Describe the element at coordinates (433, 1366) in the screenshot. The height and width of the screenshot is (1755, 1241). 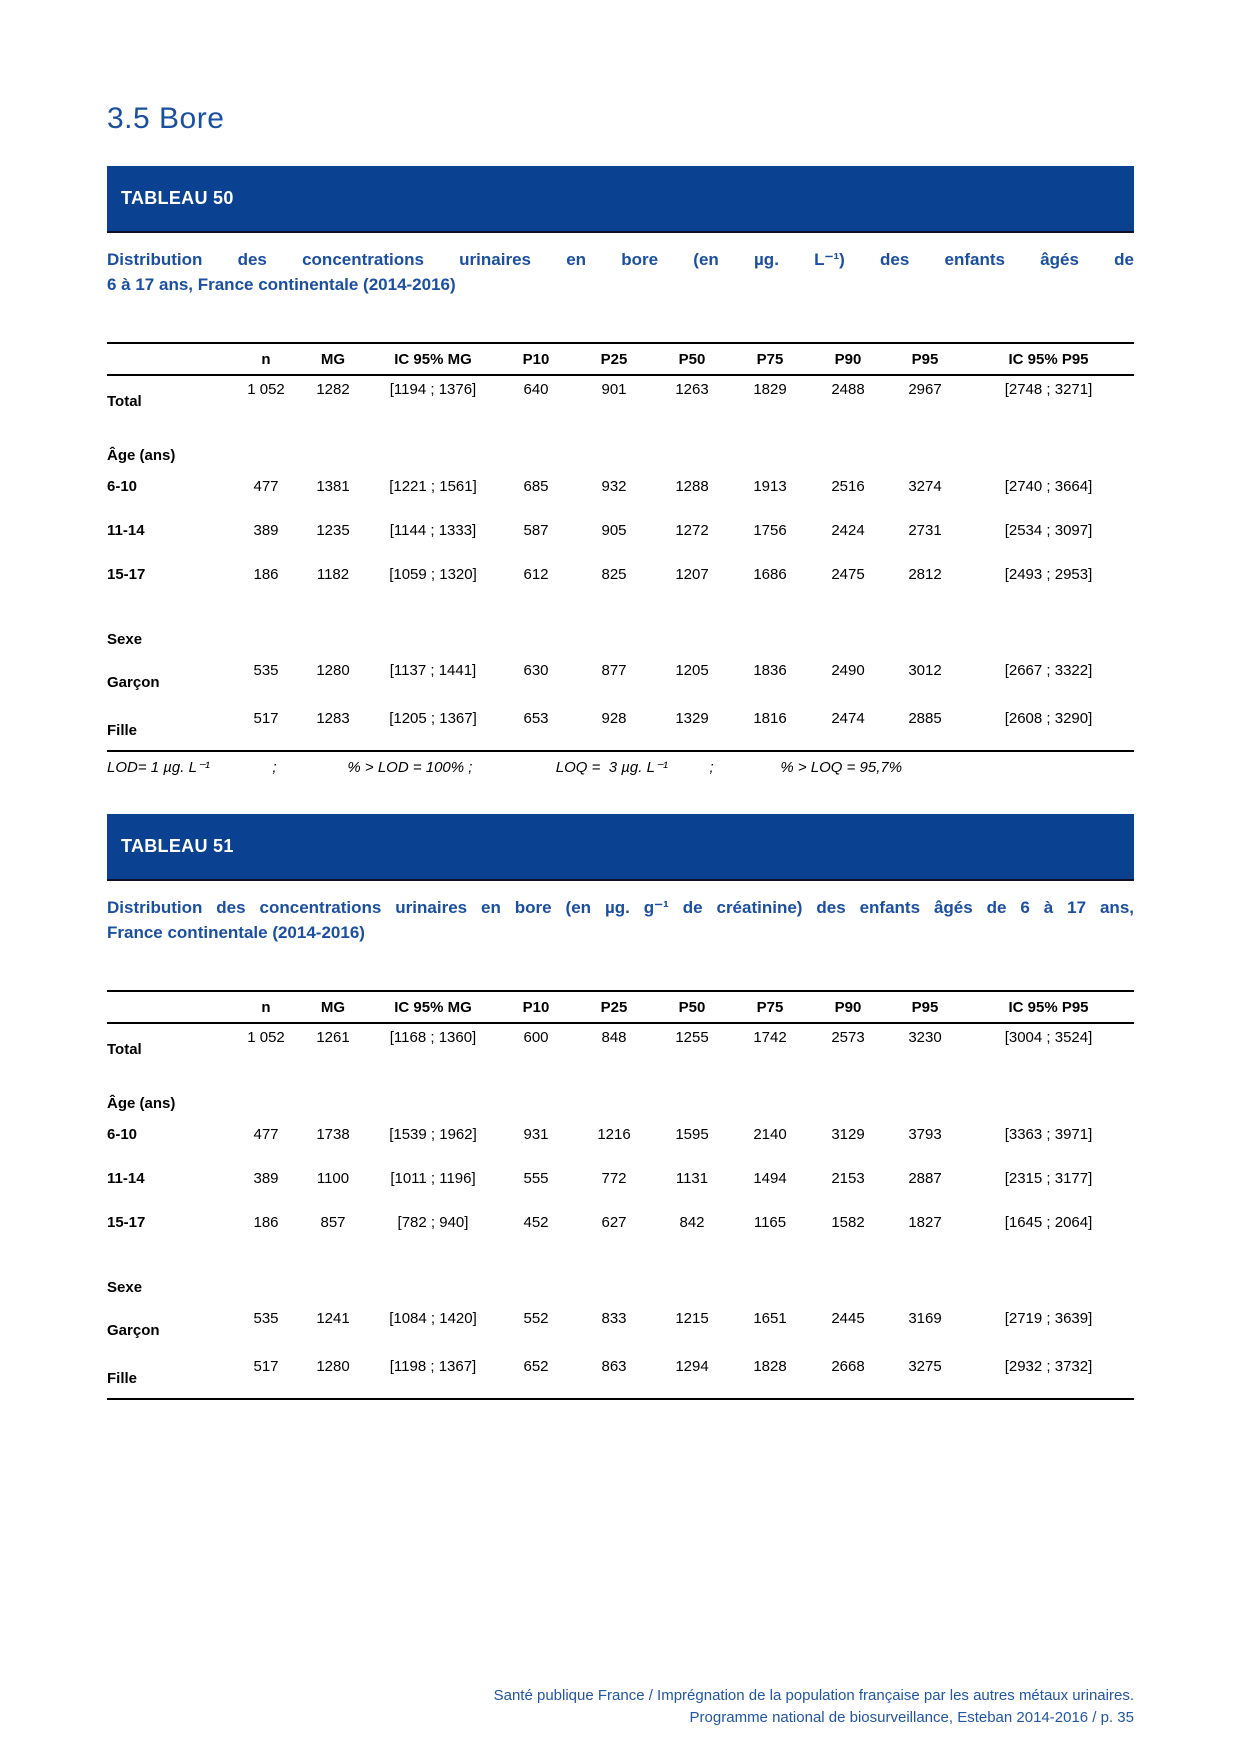
I see `value-cell: [1198 ; 1367]` at that location.